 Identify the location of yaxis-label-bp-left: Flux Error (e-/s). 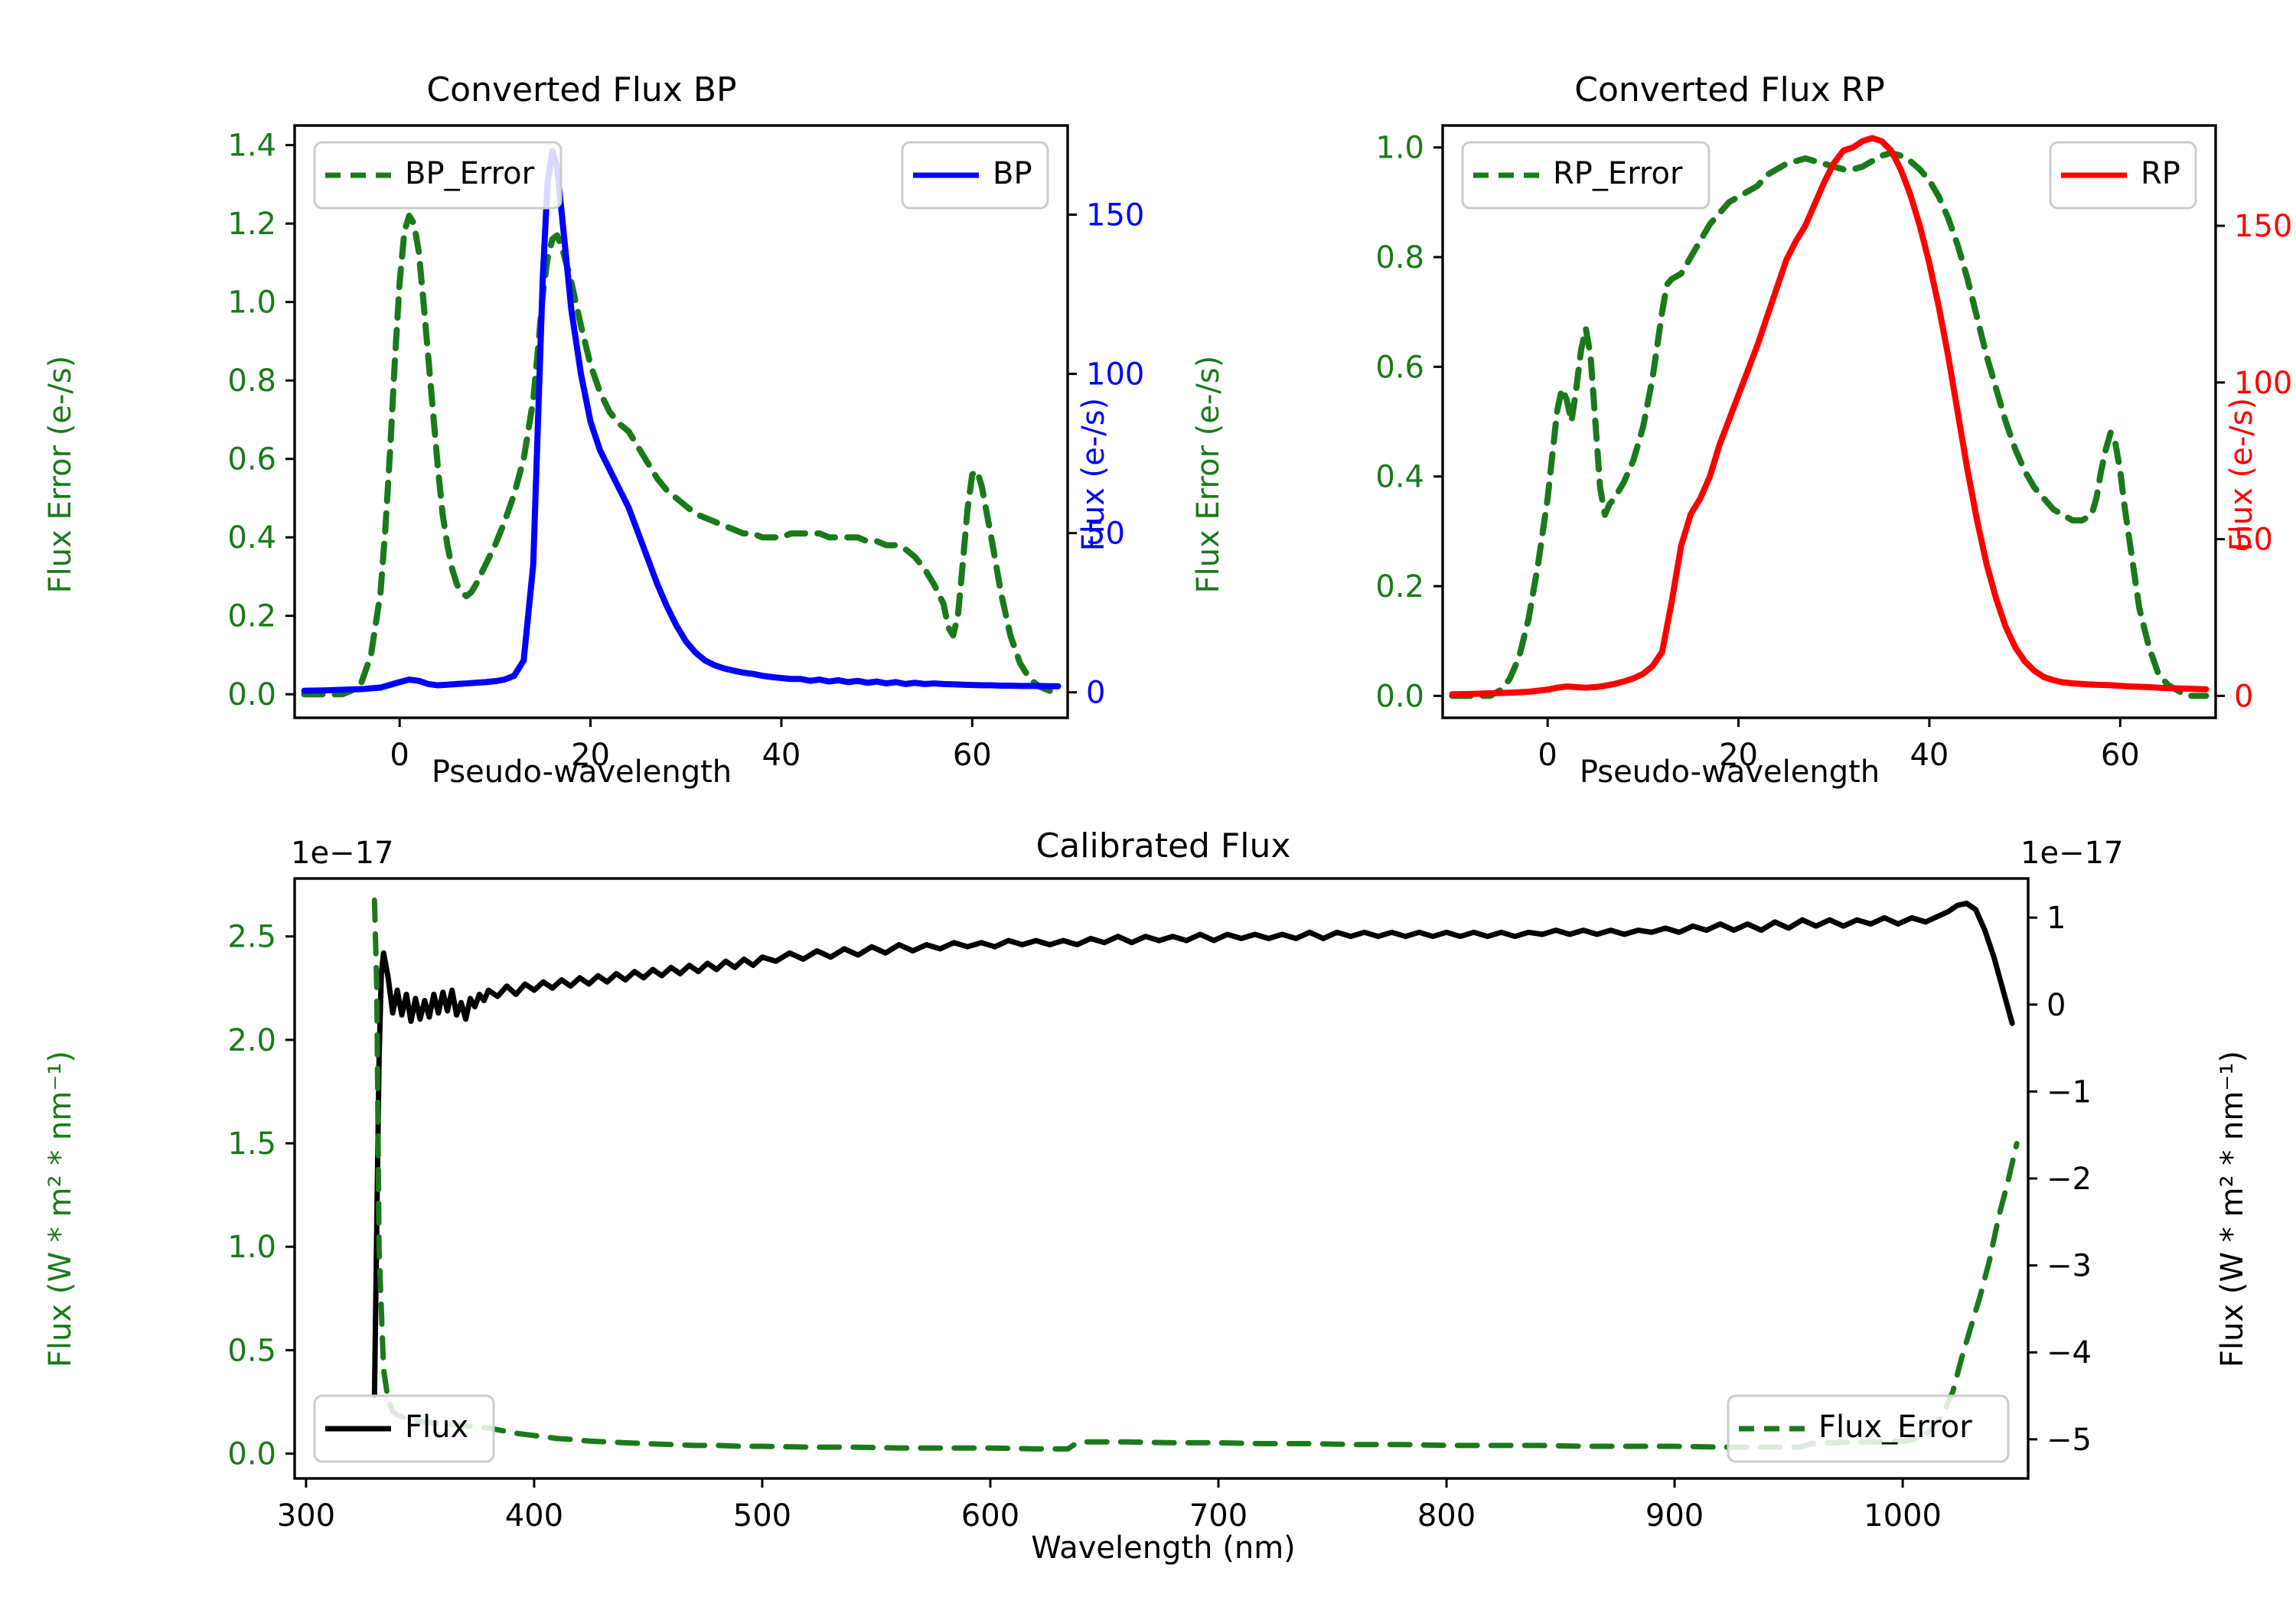
(60, 475).